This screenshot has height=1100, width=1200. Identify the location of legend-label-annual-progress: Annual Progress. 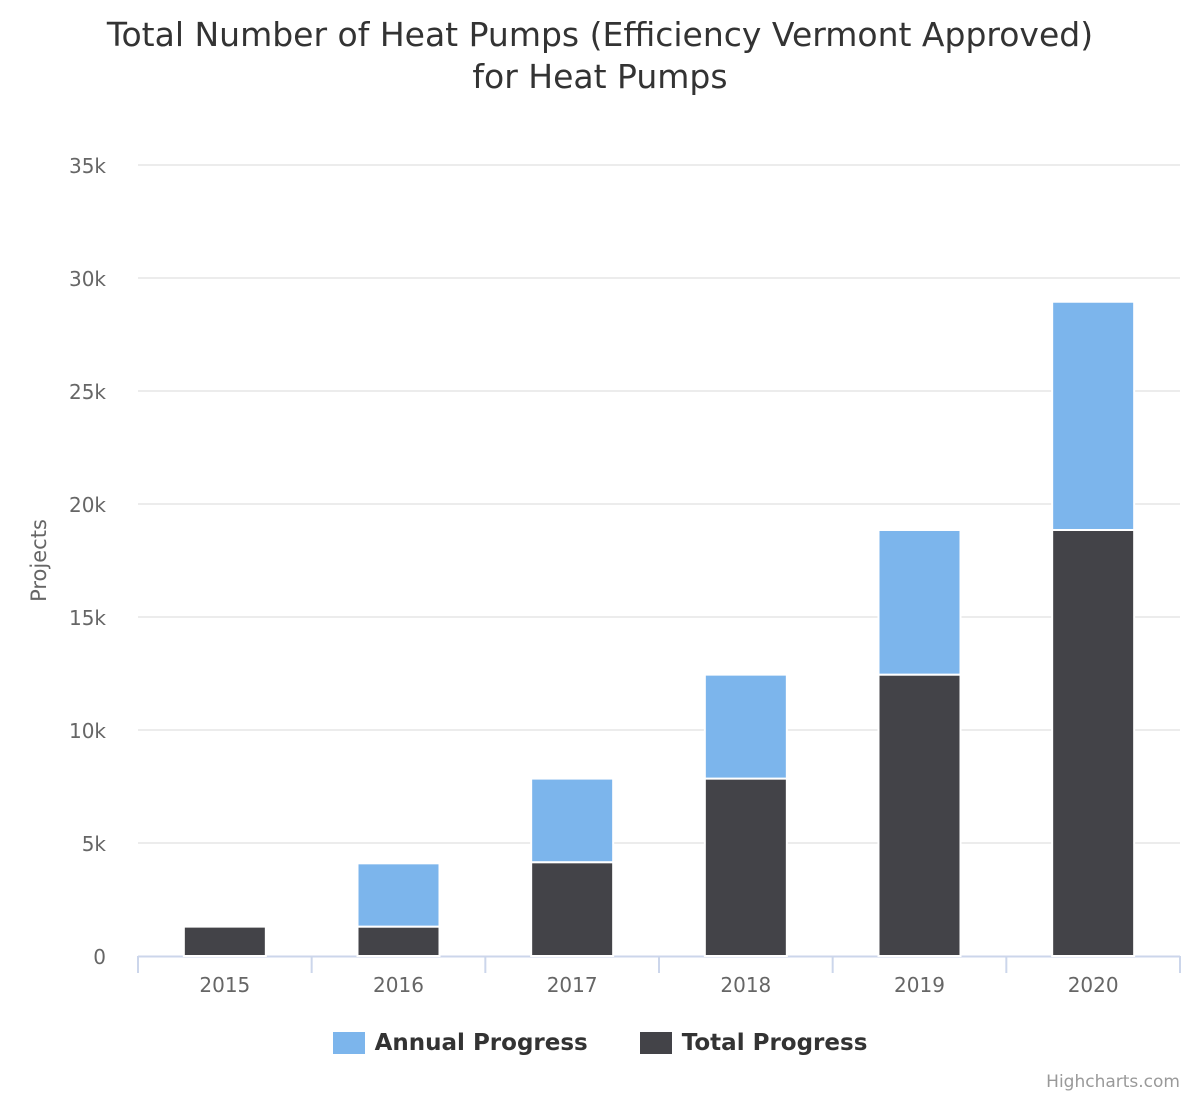
(481, 1043).